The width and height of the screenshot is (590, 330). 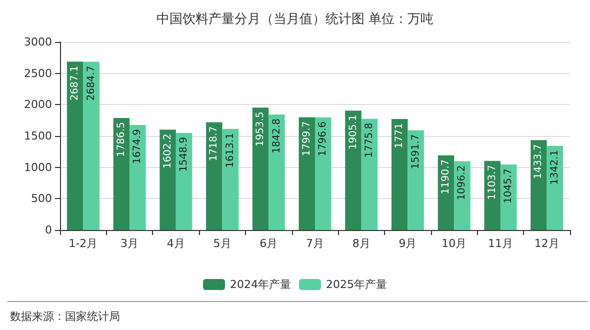 What do you see at coordinates (369, 140) in the screenshot?
I see `data-label: 1775.8` at bounding box center [369, 140].